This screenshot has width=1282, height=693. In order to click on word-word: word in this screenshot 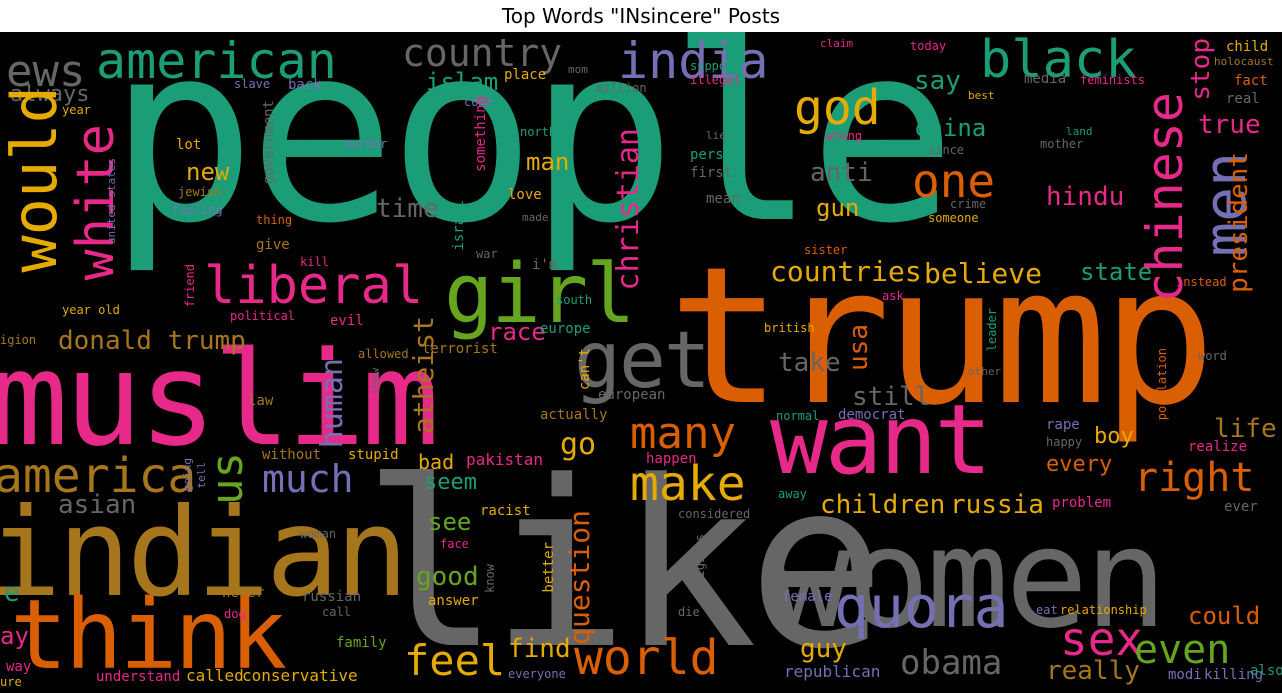, I will do `click(1212, 356)`.